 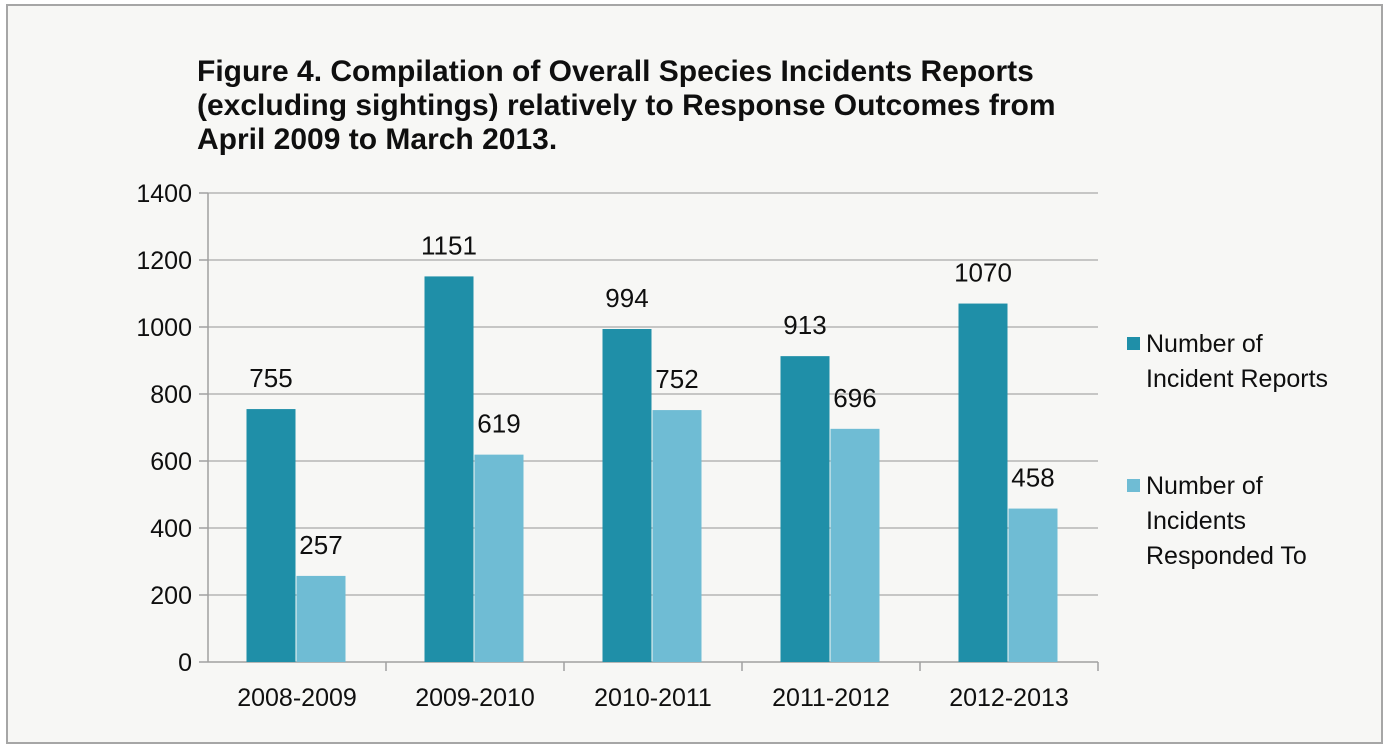 I want to click on y-tick-label: 400, so click(x=171, y=529).